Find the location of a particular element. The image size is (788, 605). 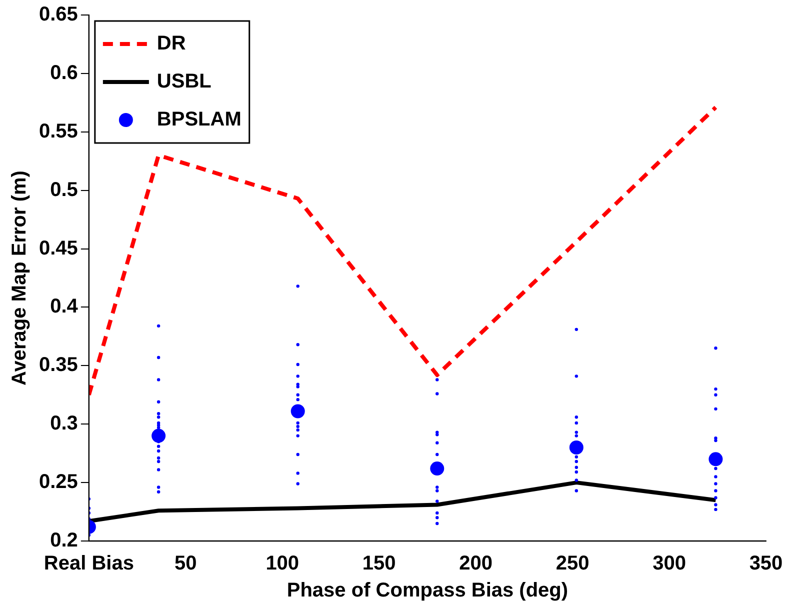

x-tick-label: Real Bias is located at coordinates (89, 563).